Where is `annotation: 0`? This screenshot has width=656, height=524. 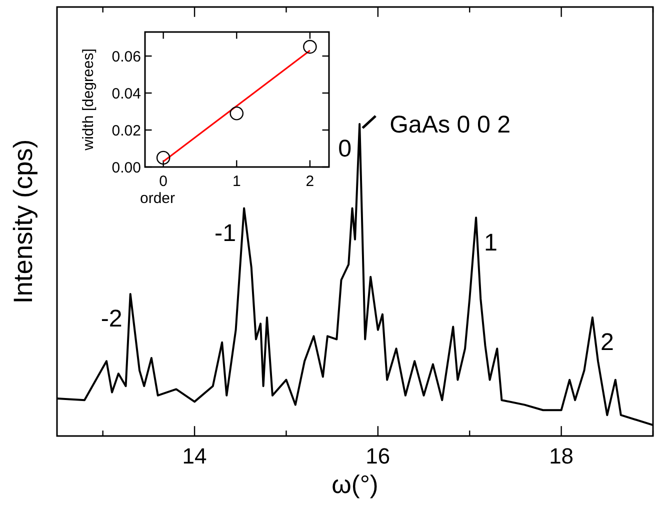
annotation: 0 is located at coordinates (345, 149).